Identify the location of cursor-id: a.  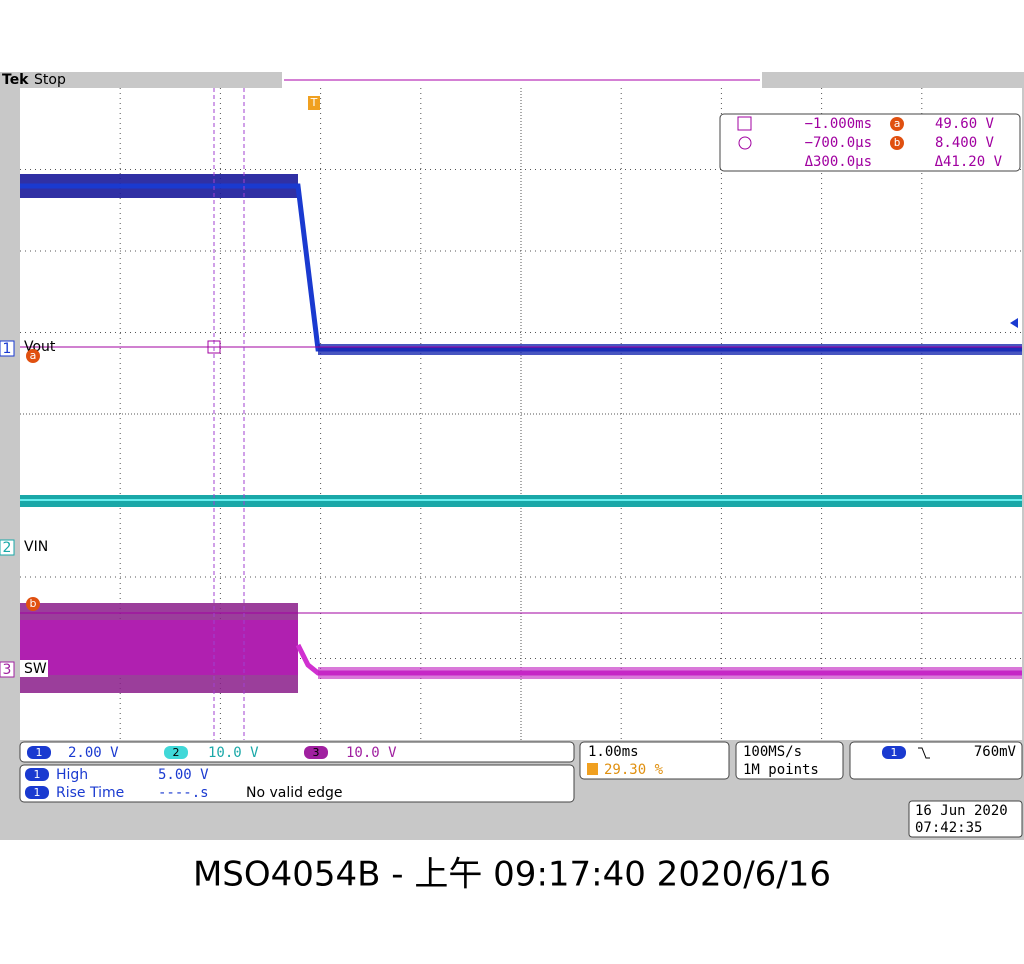
(897, 123).